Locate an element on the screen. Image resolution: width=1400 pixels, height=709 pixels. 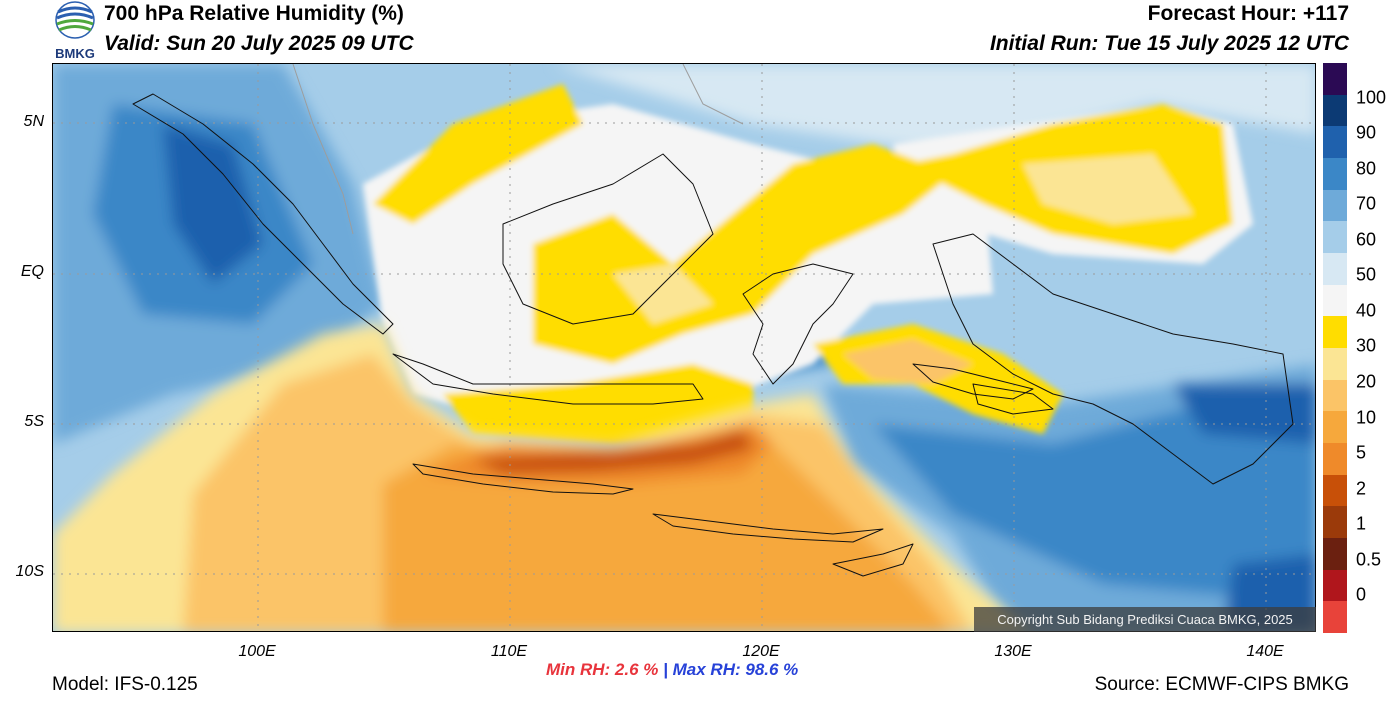
lon-label-100e: 100E is located at coordinates (257, 651).